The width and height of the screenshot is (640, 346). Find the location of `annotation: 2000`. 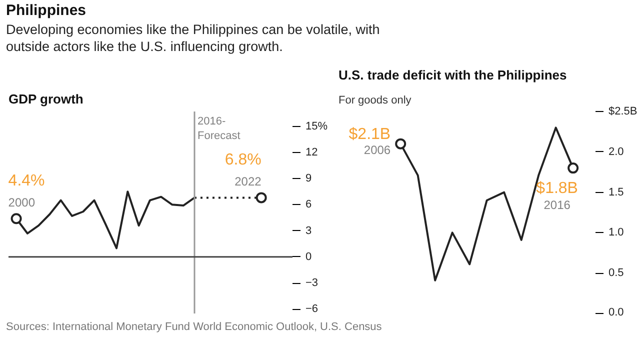

annotation: 2000 is located at coordinates (22, 203).